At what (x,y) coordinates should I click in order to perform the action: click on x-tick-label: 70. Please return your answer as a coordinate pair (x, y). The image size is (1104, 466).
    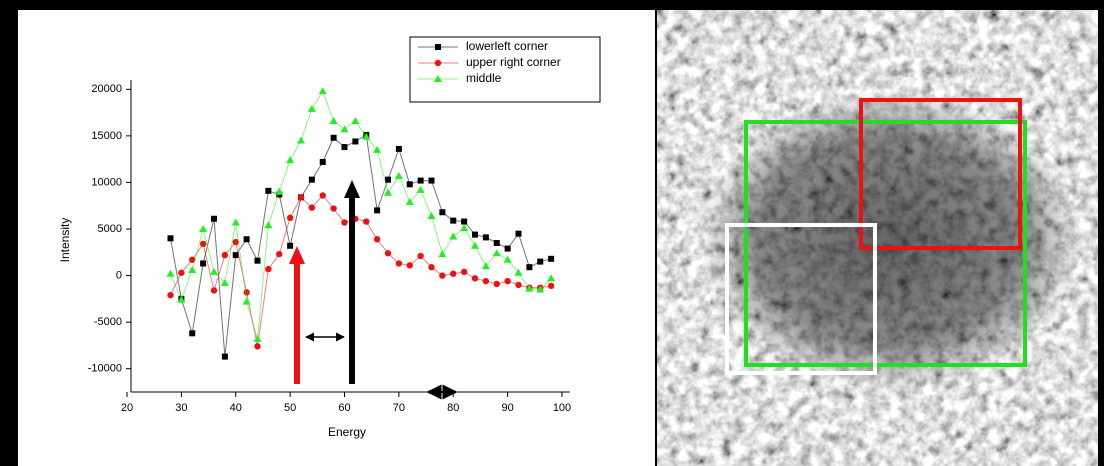
    Looking at the image, I should click on (399, 408).